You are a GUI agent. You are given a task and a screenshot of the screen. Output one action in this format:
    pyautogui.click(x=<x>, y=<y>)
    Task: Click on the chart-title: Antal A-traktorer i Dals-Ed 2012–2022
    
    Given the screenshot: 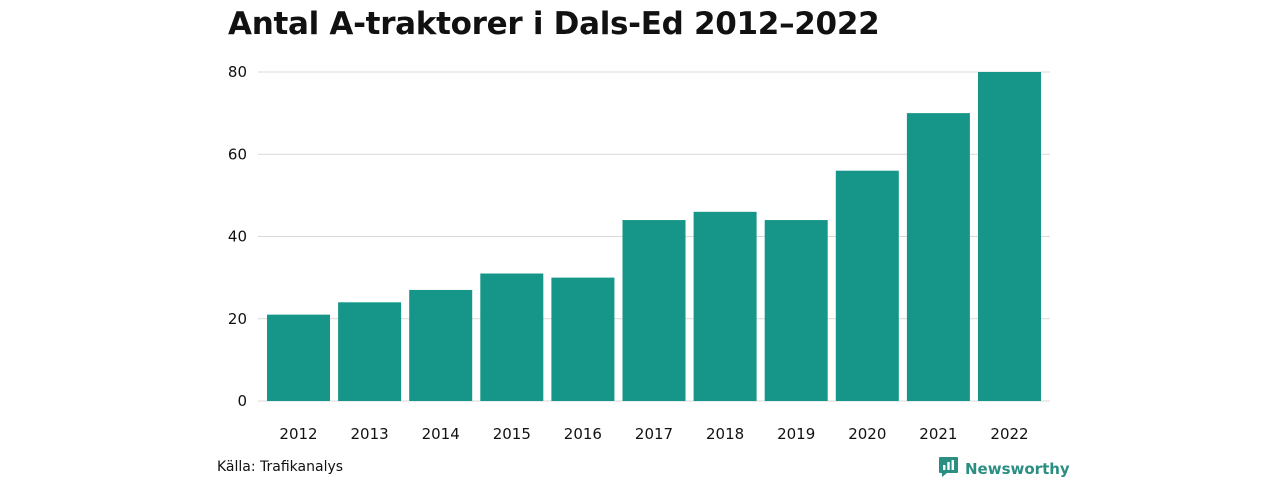 What is the action you would take?
    pyautogui.click(x=554, y=24)
    